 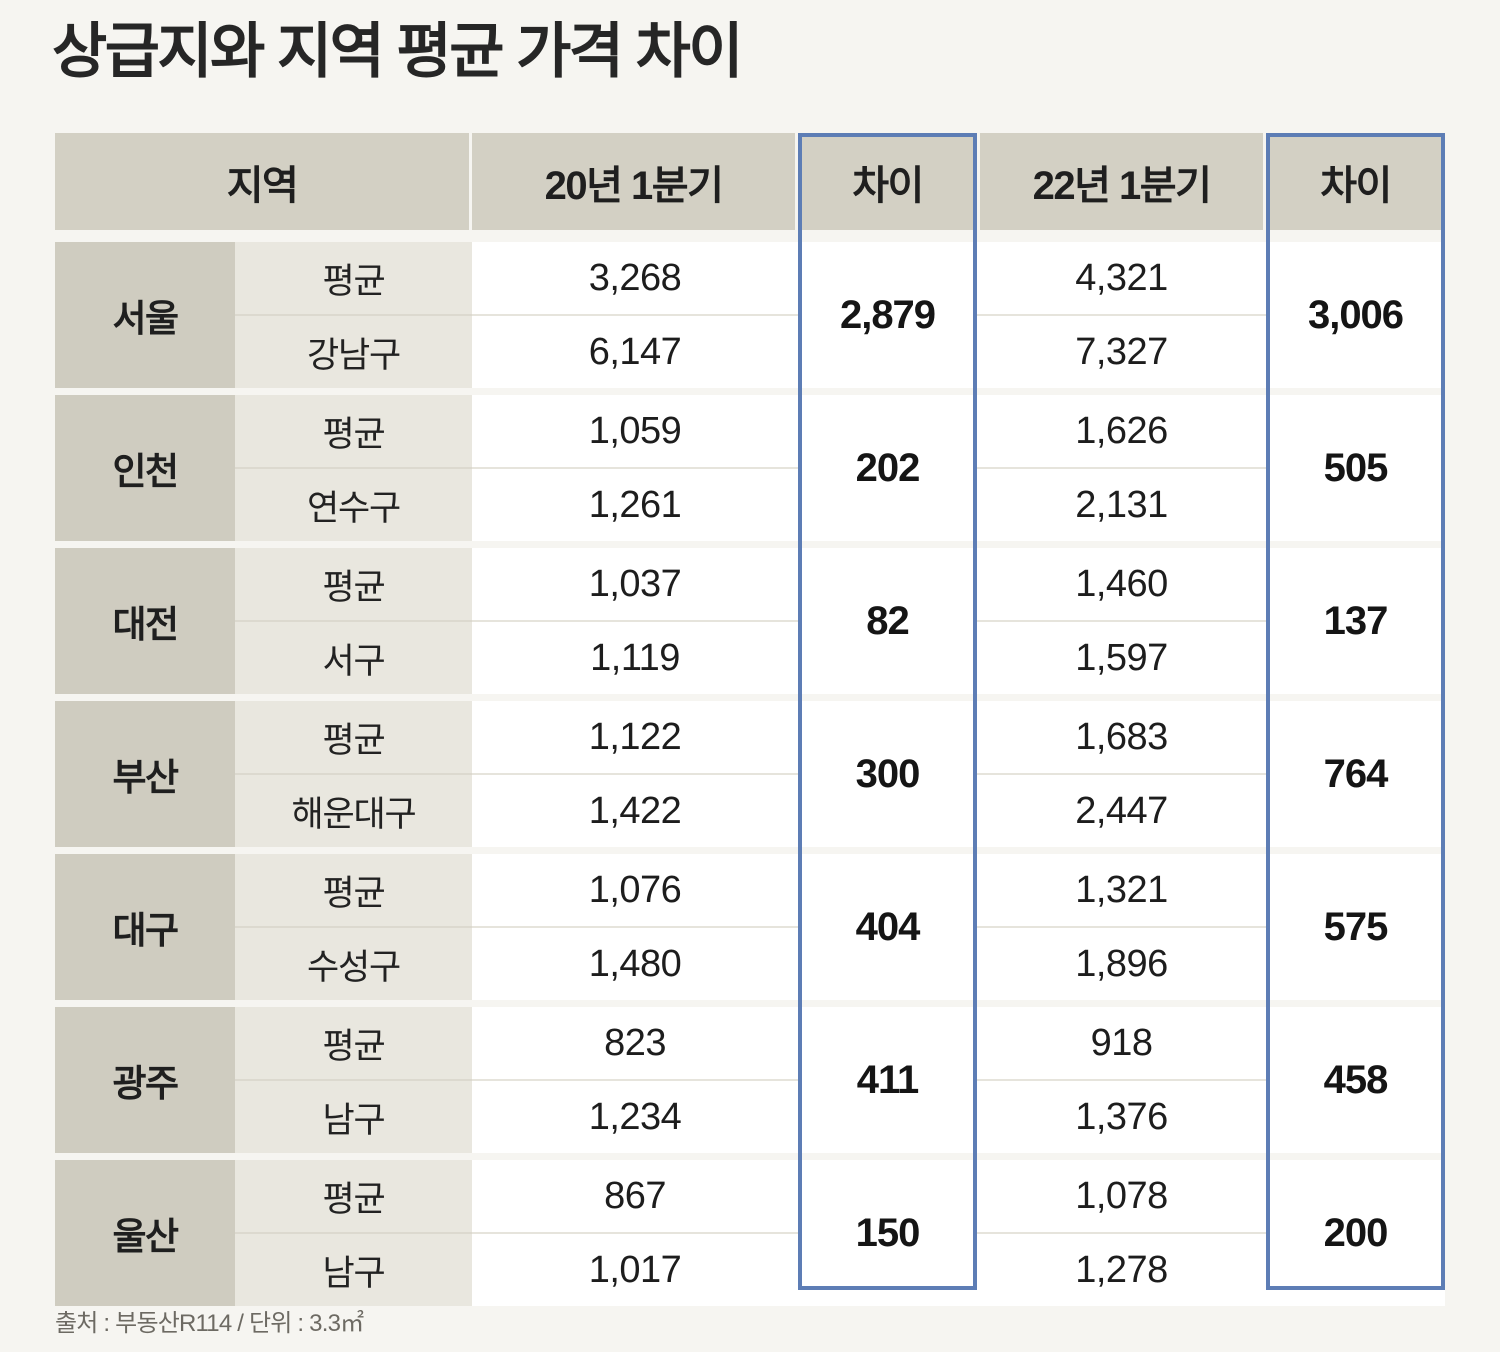 I want to click on region-label: 대전, so click(x=145, y=621).